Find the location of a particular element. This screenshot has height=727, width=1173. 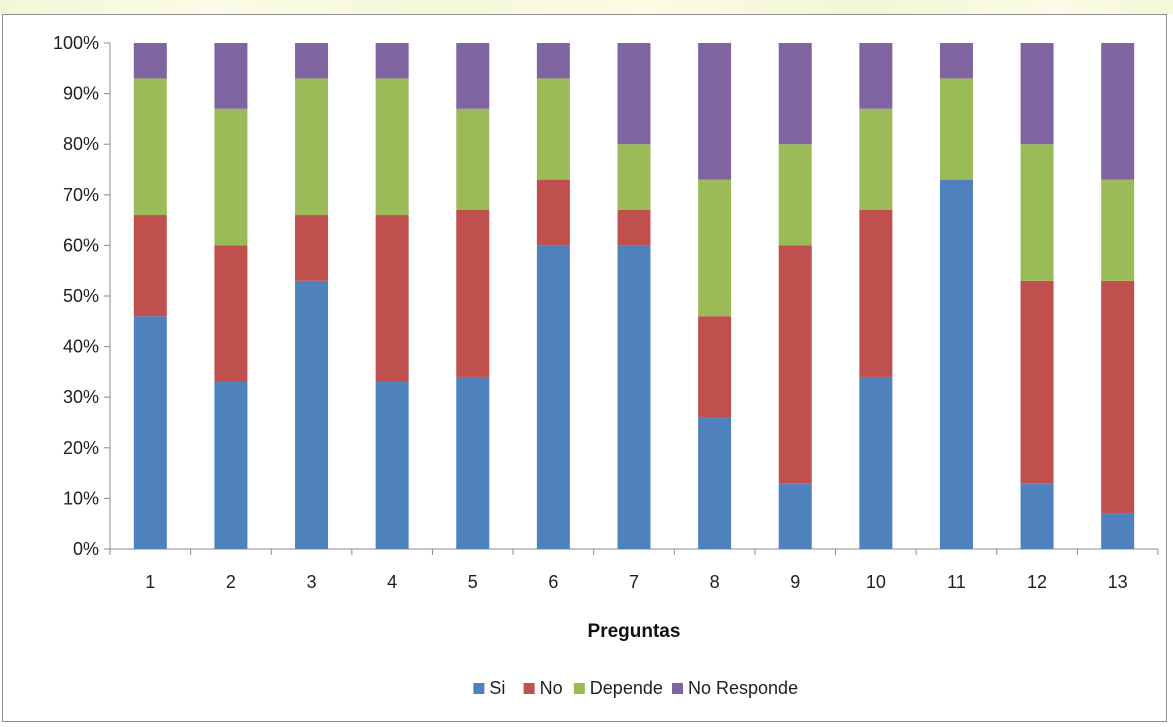

x-tick-label: 7 is located at coordinates (634, 582).